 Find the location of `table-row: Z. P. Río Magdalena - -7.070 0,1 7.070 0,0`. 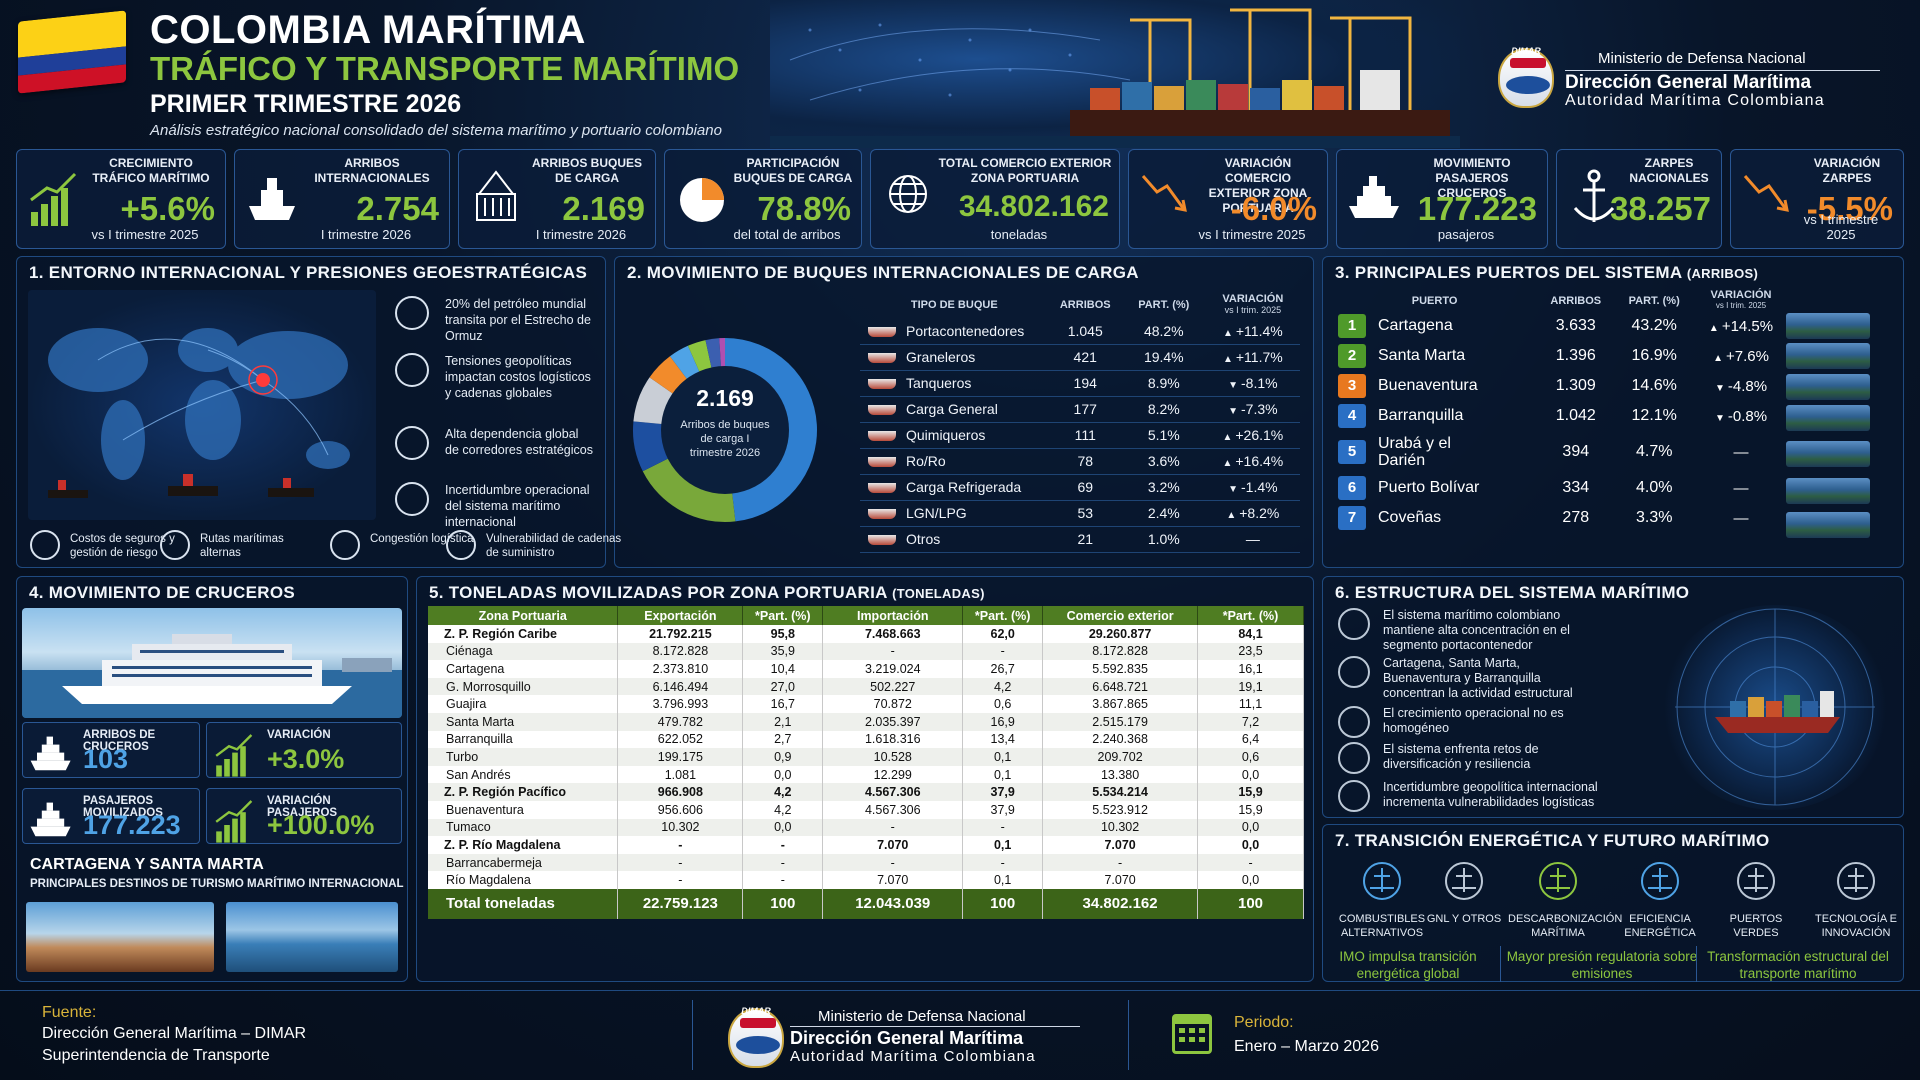

table-row: Z. P. Río Magdalena - -7.070 0,1 7.070 0,0 is located at coordinates (866, 845).